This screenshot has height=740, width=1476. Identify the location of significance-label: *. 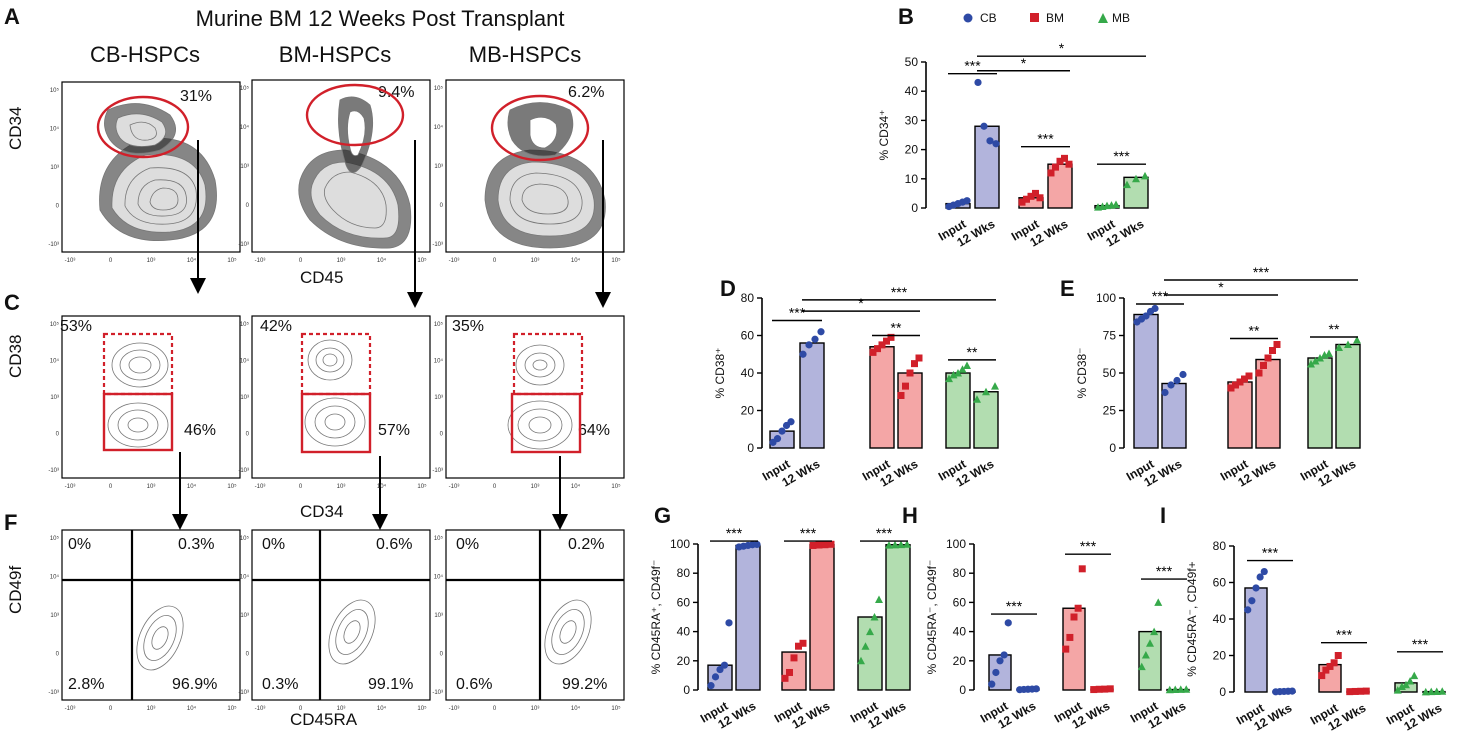
(861, 303).